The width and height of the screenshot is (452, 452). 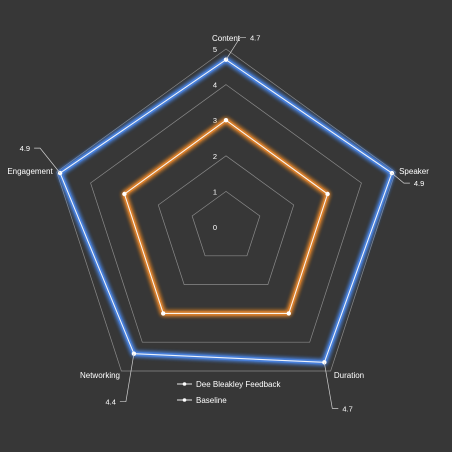 What do you see at coordinates (211, 400) in the screenshot?
I see `legend-label: Baseline` at bounding box center [211, 400].